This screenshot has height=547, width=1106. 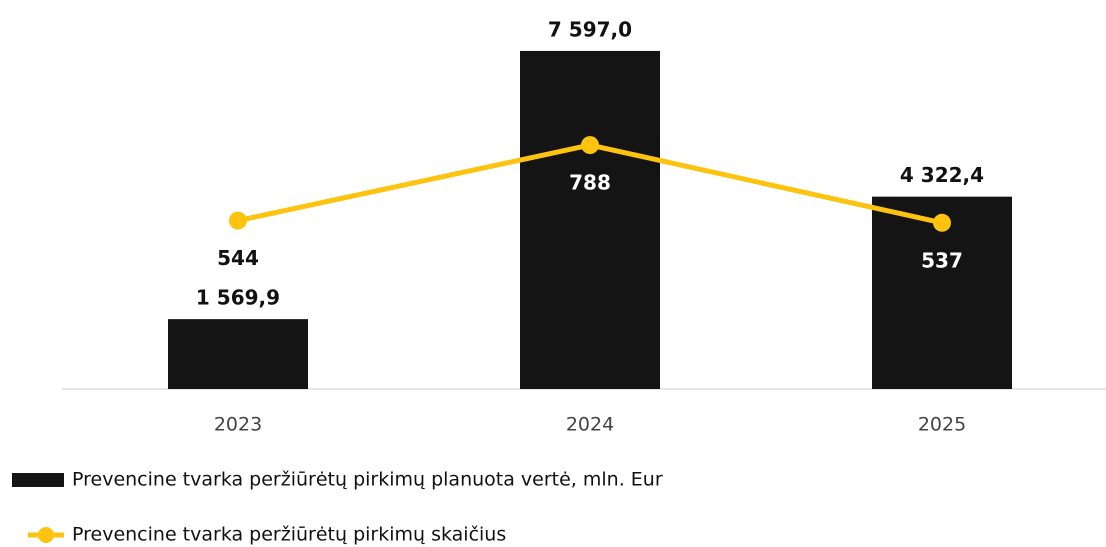 I want to click on x-tick-label: 2025, so click(x=942, y=425).